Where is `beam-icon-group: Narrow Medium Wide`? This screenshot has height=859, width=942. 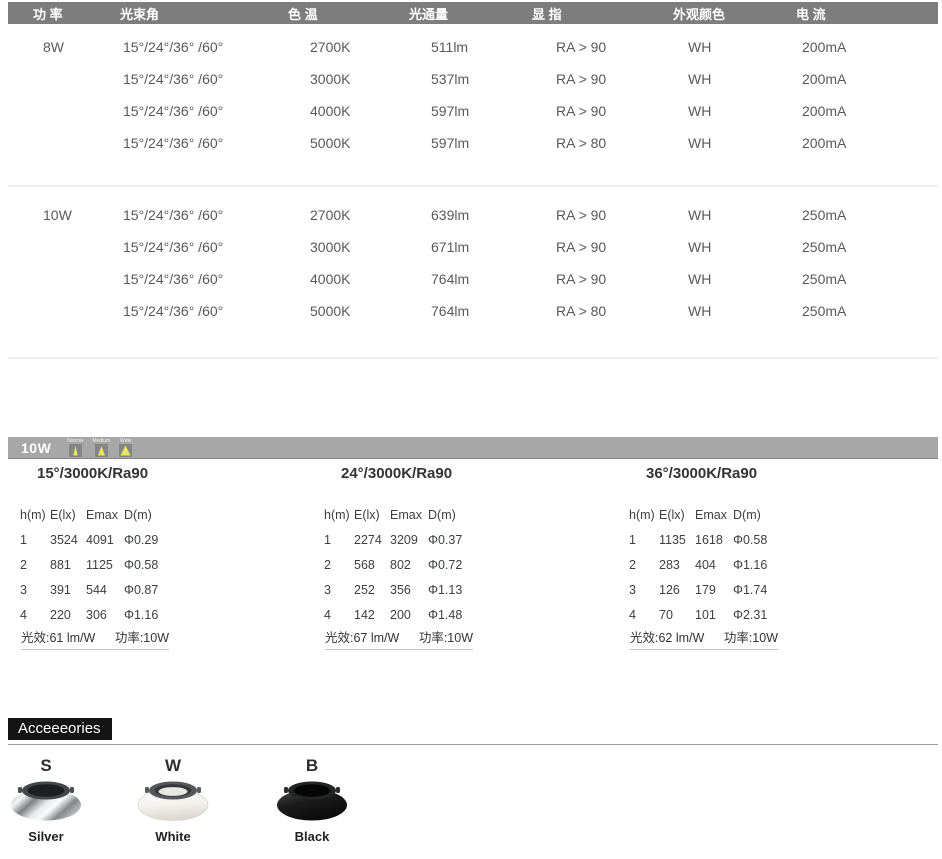 beam-icon-group: Narrow Medium Wide is located at coordinates (100, 447).